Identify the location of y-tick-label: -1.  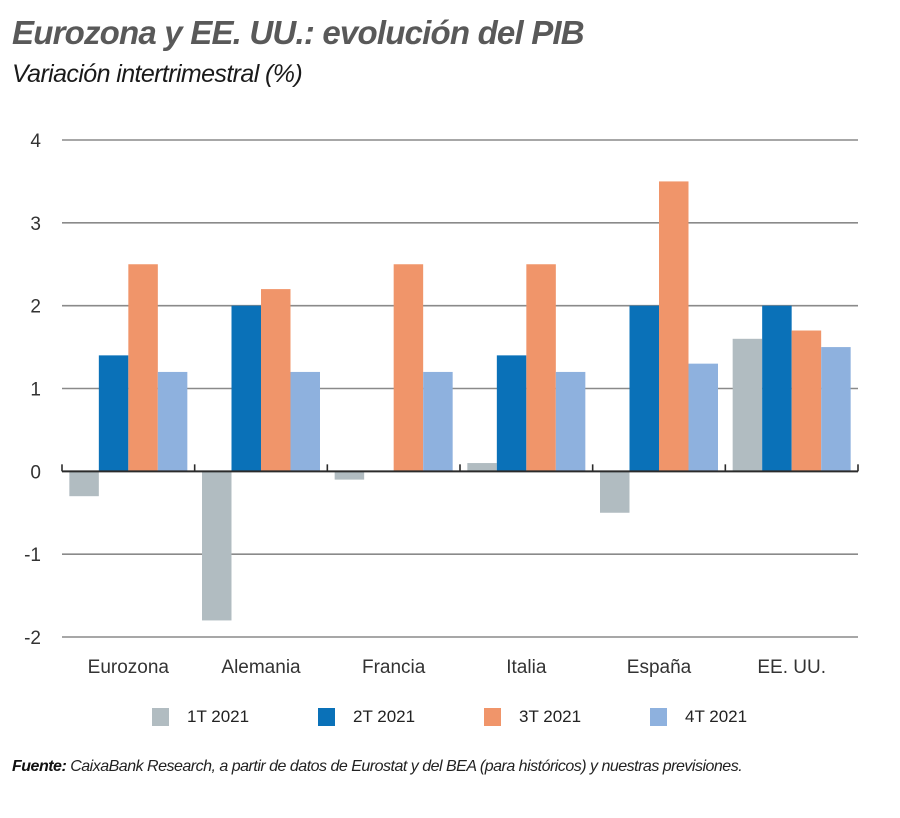
(32, 555).